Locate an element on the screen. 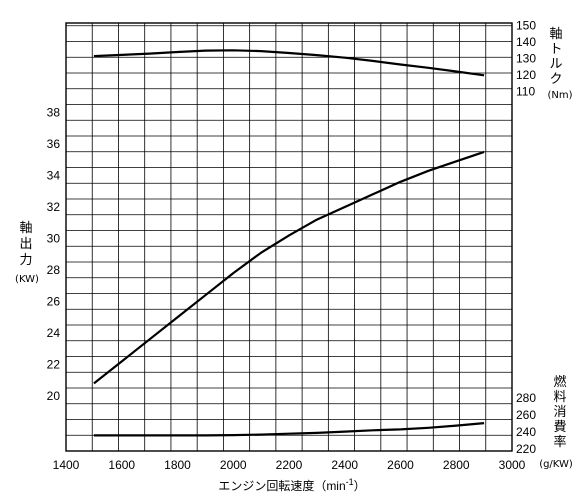 This screenshot has width=580, height=502. series-line-torque is located at coordinates (289, 63).